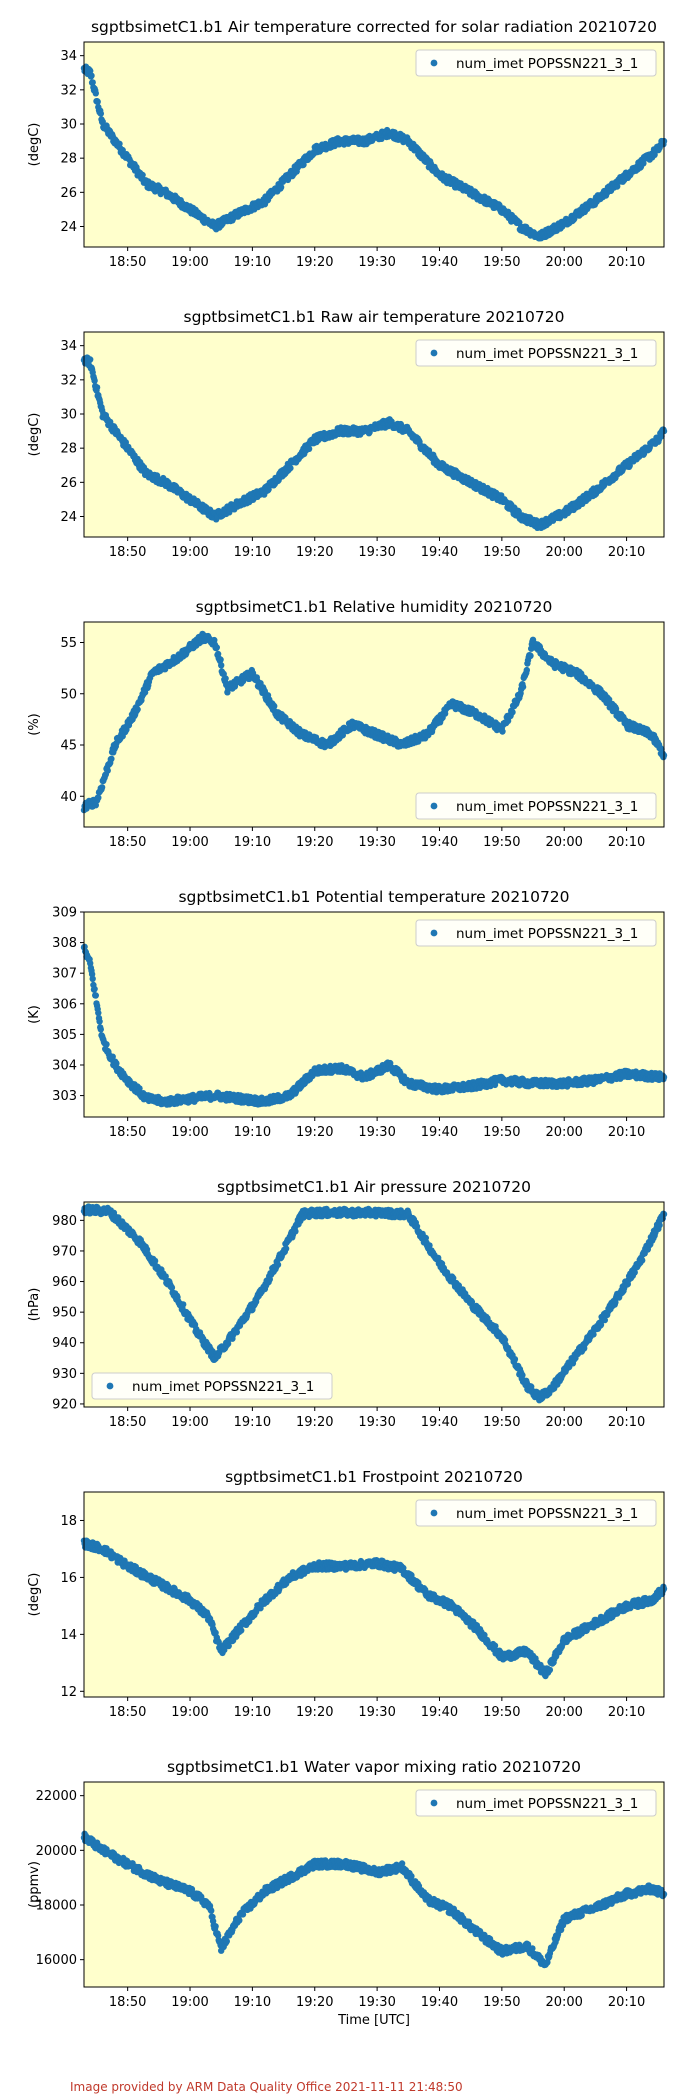 The width and height of the screenshot is (700, 2100). I want to click on x-tick-label: 20:00, so click(563, 262).